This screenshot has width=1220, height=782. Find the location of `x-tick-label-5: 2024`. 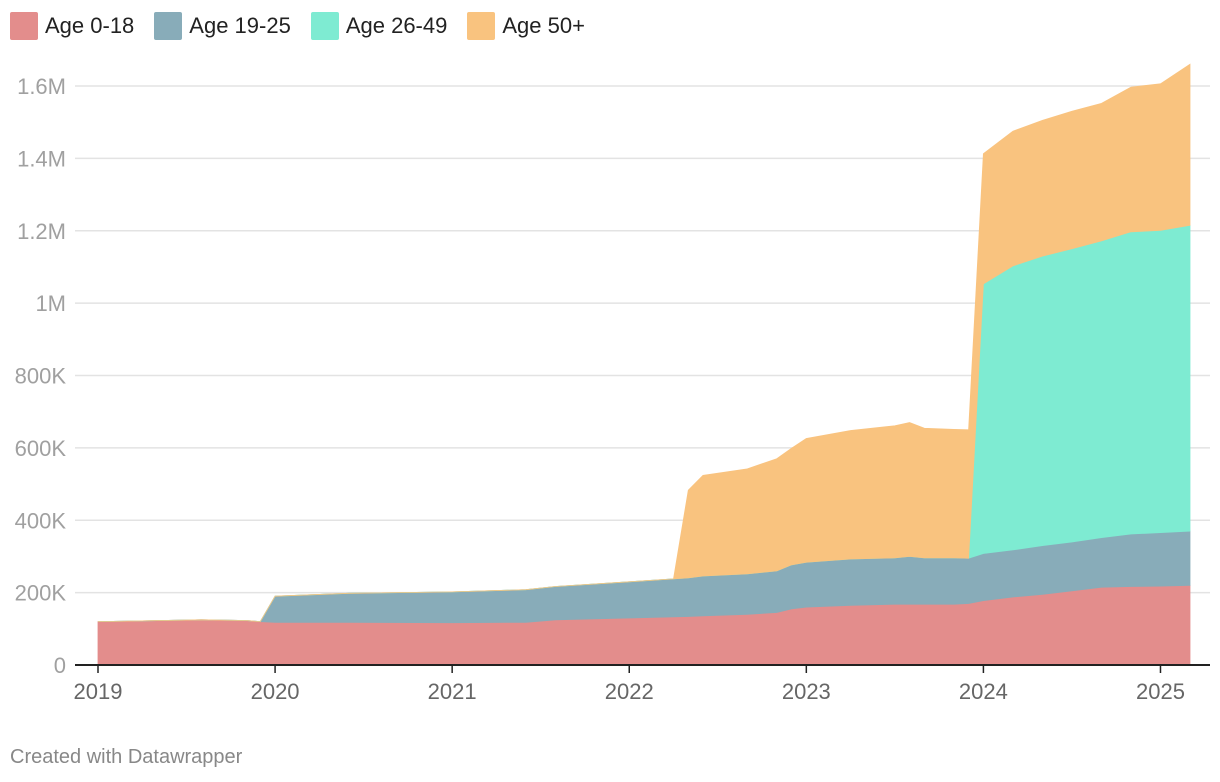

x-tick-label-5: 2024 is located at coordinates (983, 691).